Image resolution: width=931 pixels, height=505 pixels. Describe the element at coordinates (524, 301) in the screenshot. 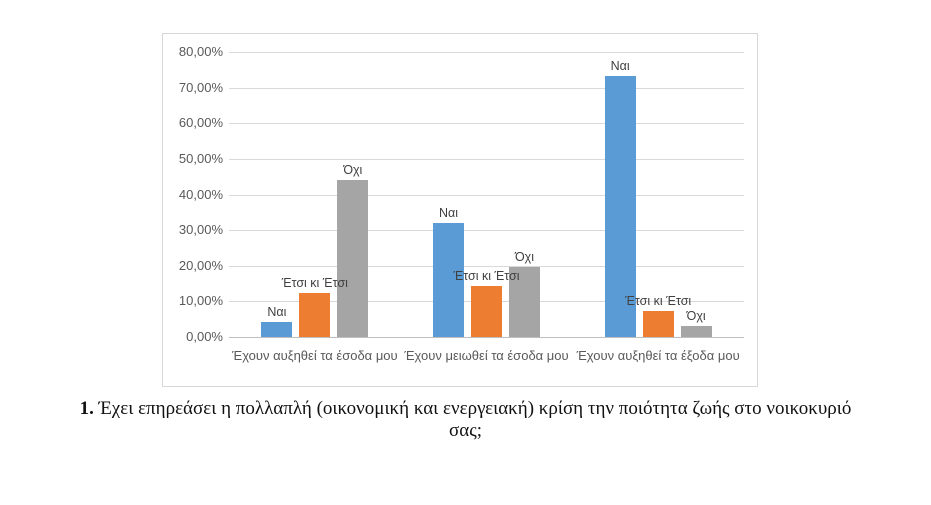

I see `bar-Όχι-2` at that location.